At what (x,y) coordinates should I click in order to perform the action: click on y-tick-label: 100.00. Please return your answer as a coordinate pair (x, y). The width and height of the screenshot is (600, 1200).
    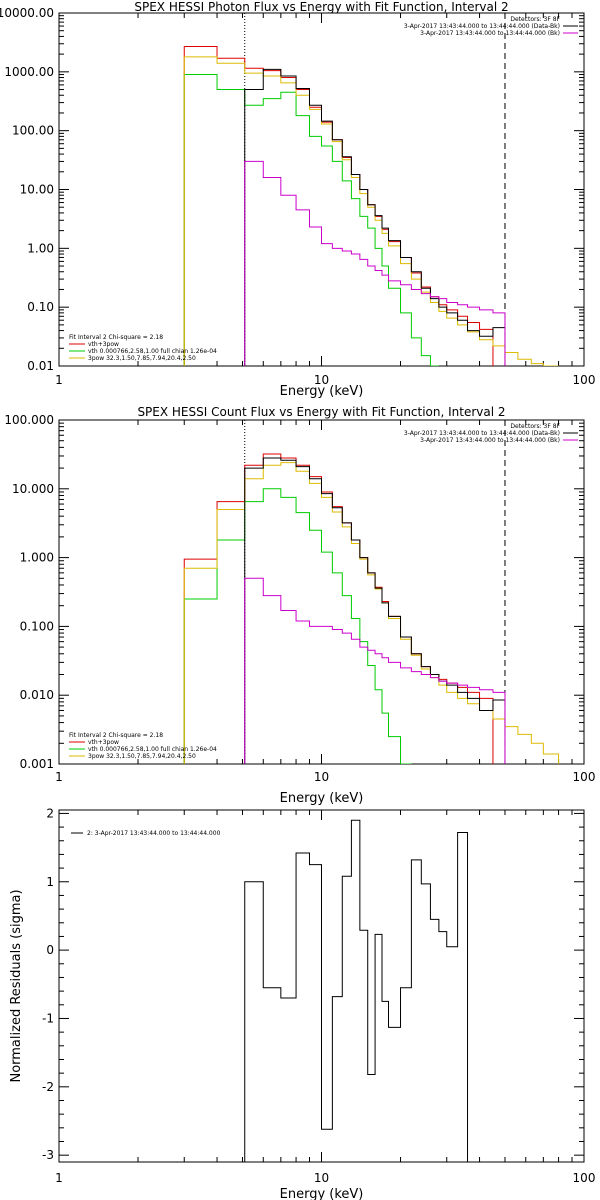
    Looking at the image, I should click on (33, 131).